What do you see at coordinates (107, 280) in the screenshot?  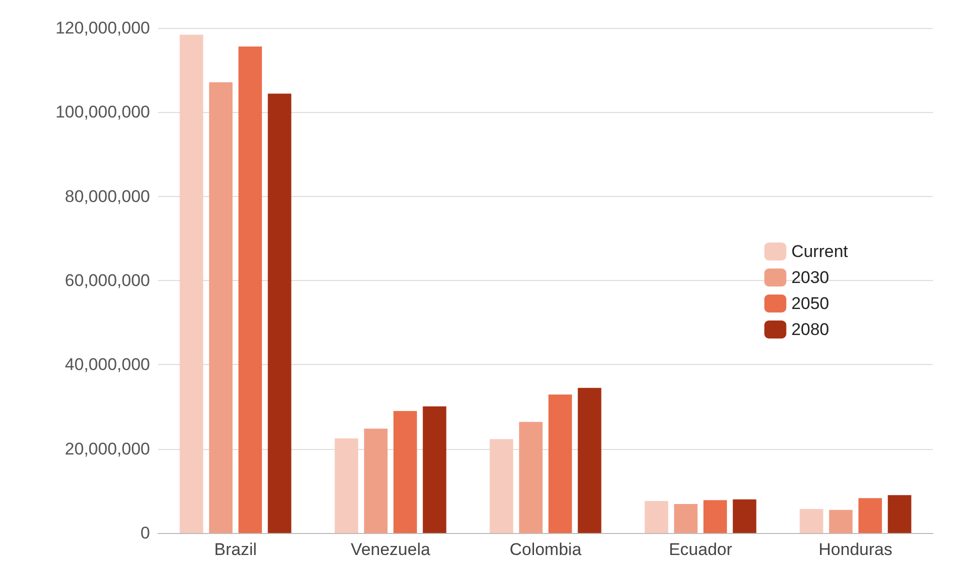 I see `y-tick-label: 60,000,000` at bounding box center [107, 280].